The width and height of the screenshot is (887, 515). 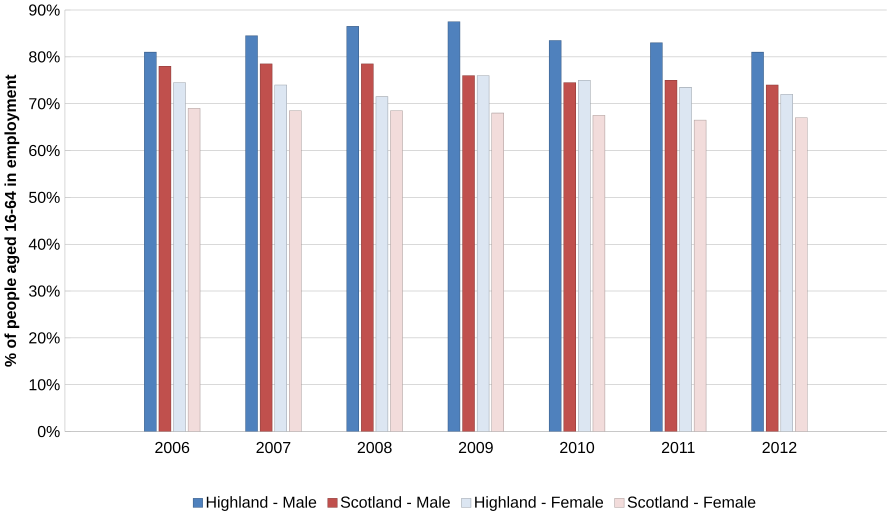 What do you see at coordinates (44, 338) in the screenshot?
I see `y-tick-label: 20%` at bounding box center [44, 338].